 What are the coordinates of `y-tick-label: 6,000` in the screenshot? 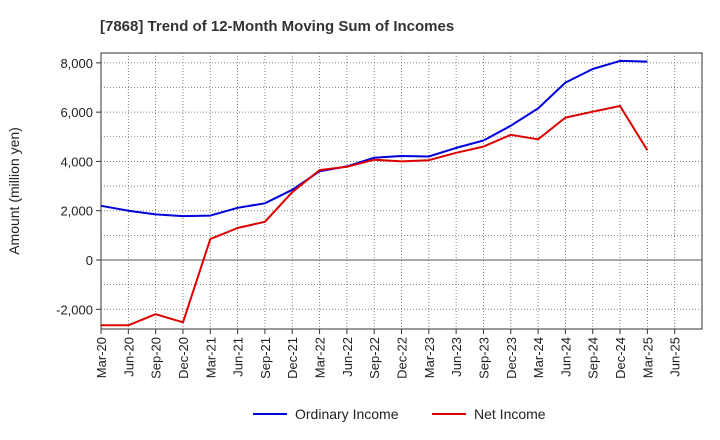 It's located at (76, 112).